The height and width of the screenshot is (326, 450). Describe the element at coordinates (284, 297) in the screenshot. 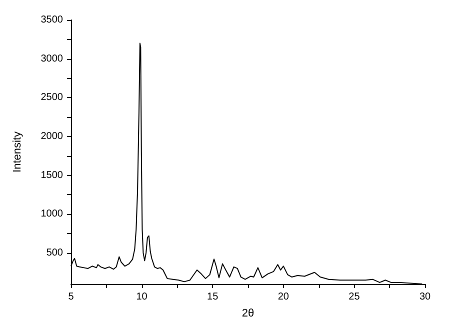

I see `x-tick-label: 20` at that location.